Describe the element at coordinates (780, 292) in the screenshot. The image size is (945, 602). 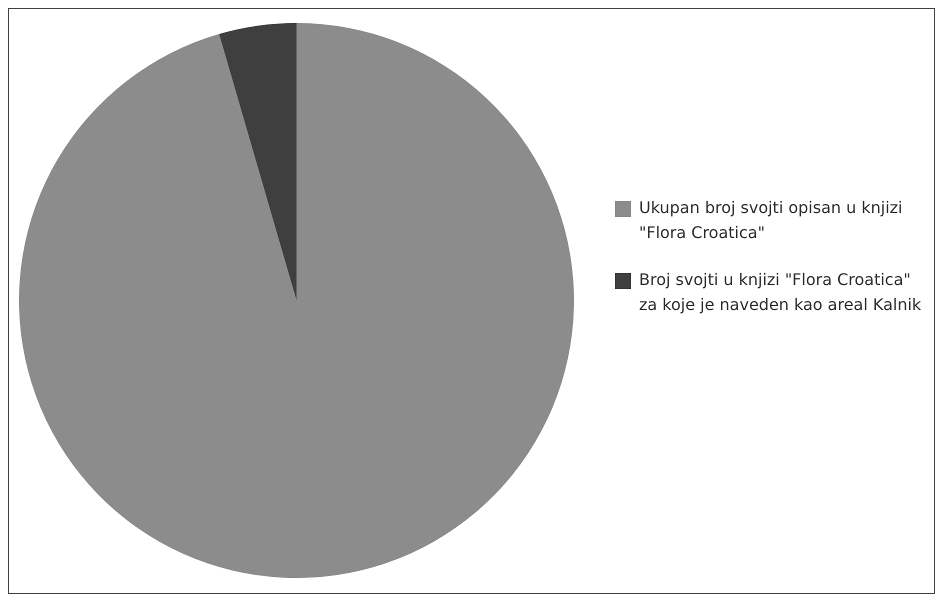
I see `legend-label: Broj svojti u knjizi "Flora Croatica" za koje je naveden kao areal Kalnik` at that location.